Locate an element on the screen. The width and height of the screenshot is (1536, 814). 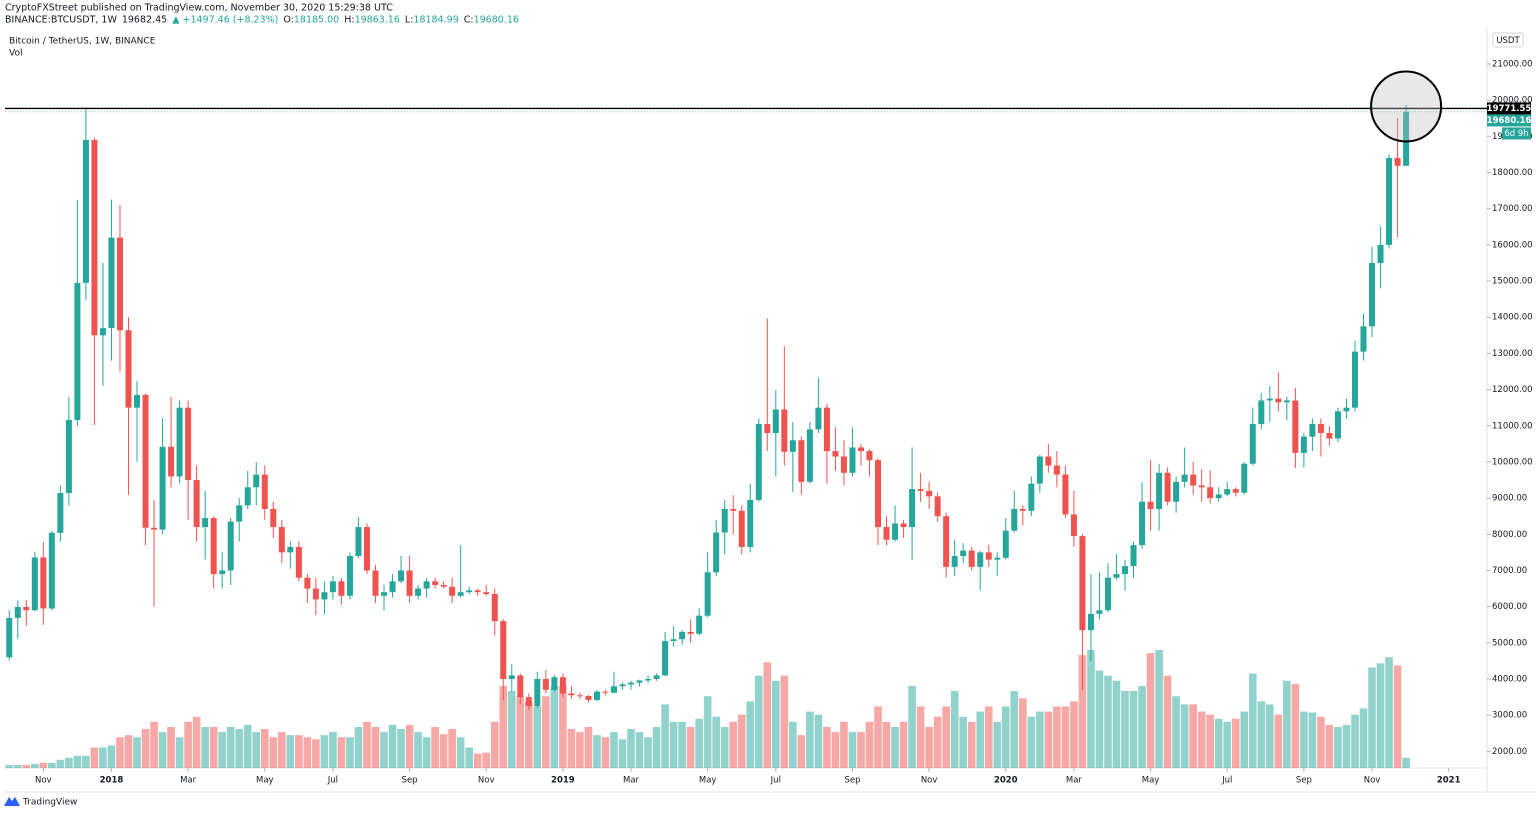
countdown: 6d 9h is located at coordinates (1516, 134).